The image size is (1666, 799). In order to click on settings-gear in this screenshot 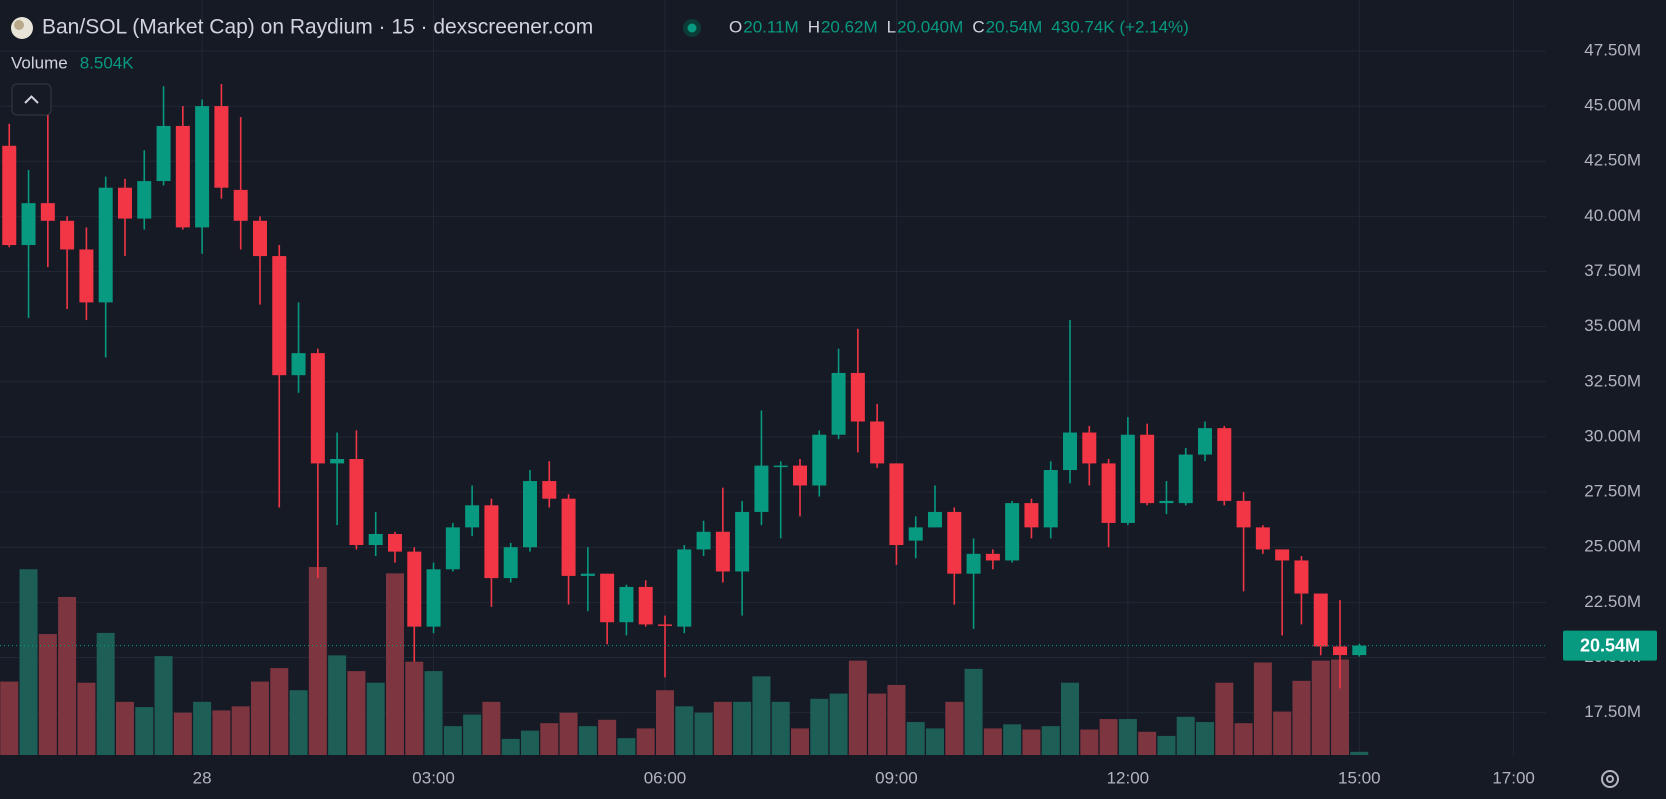, I will do `click(1610, 779)`.